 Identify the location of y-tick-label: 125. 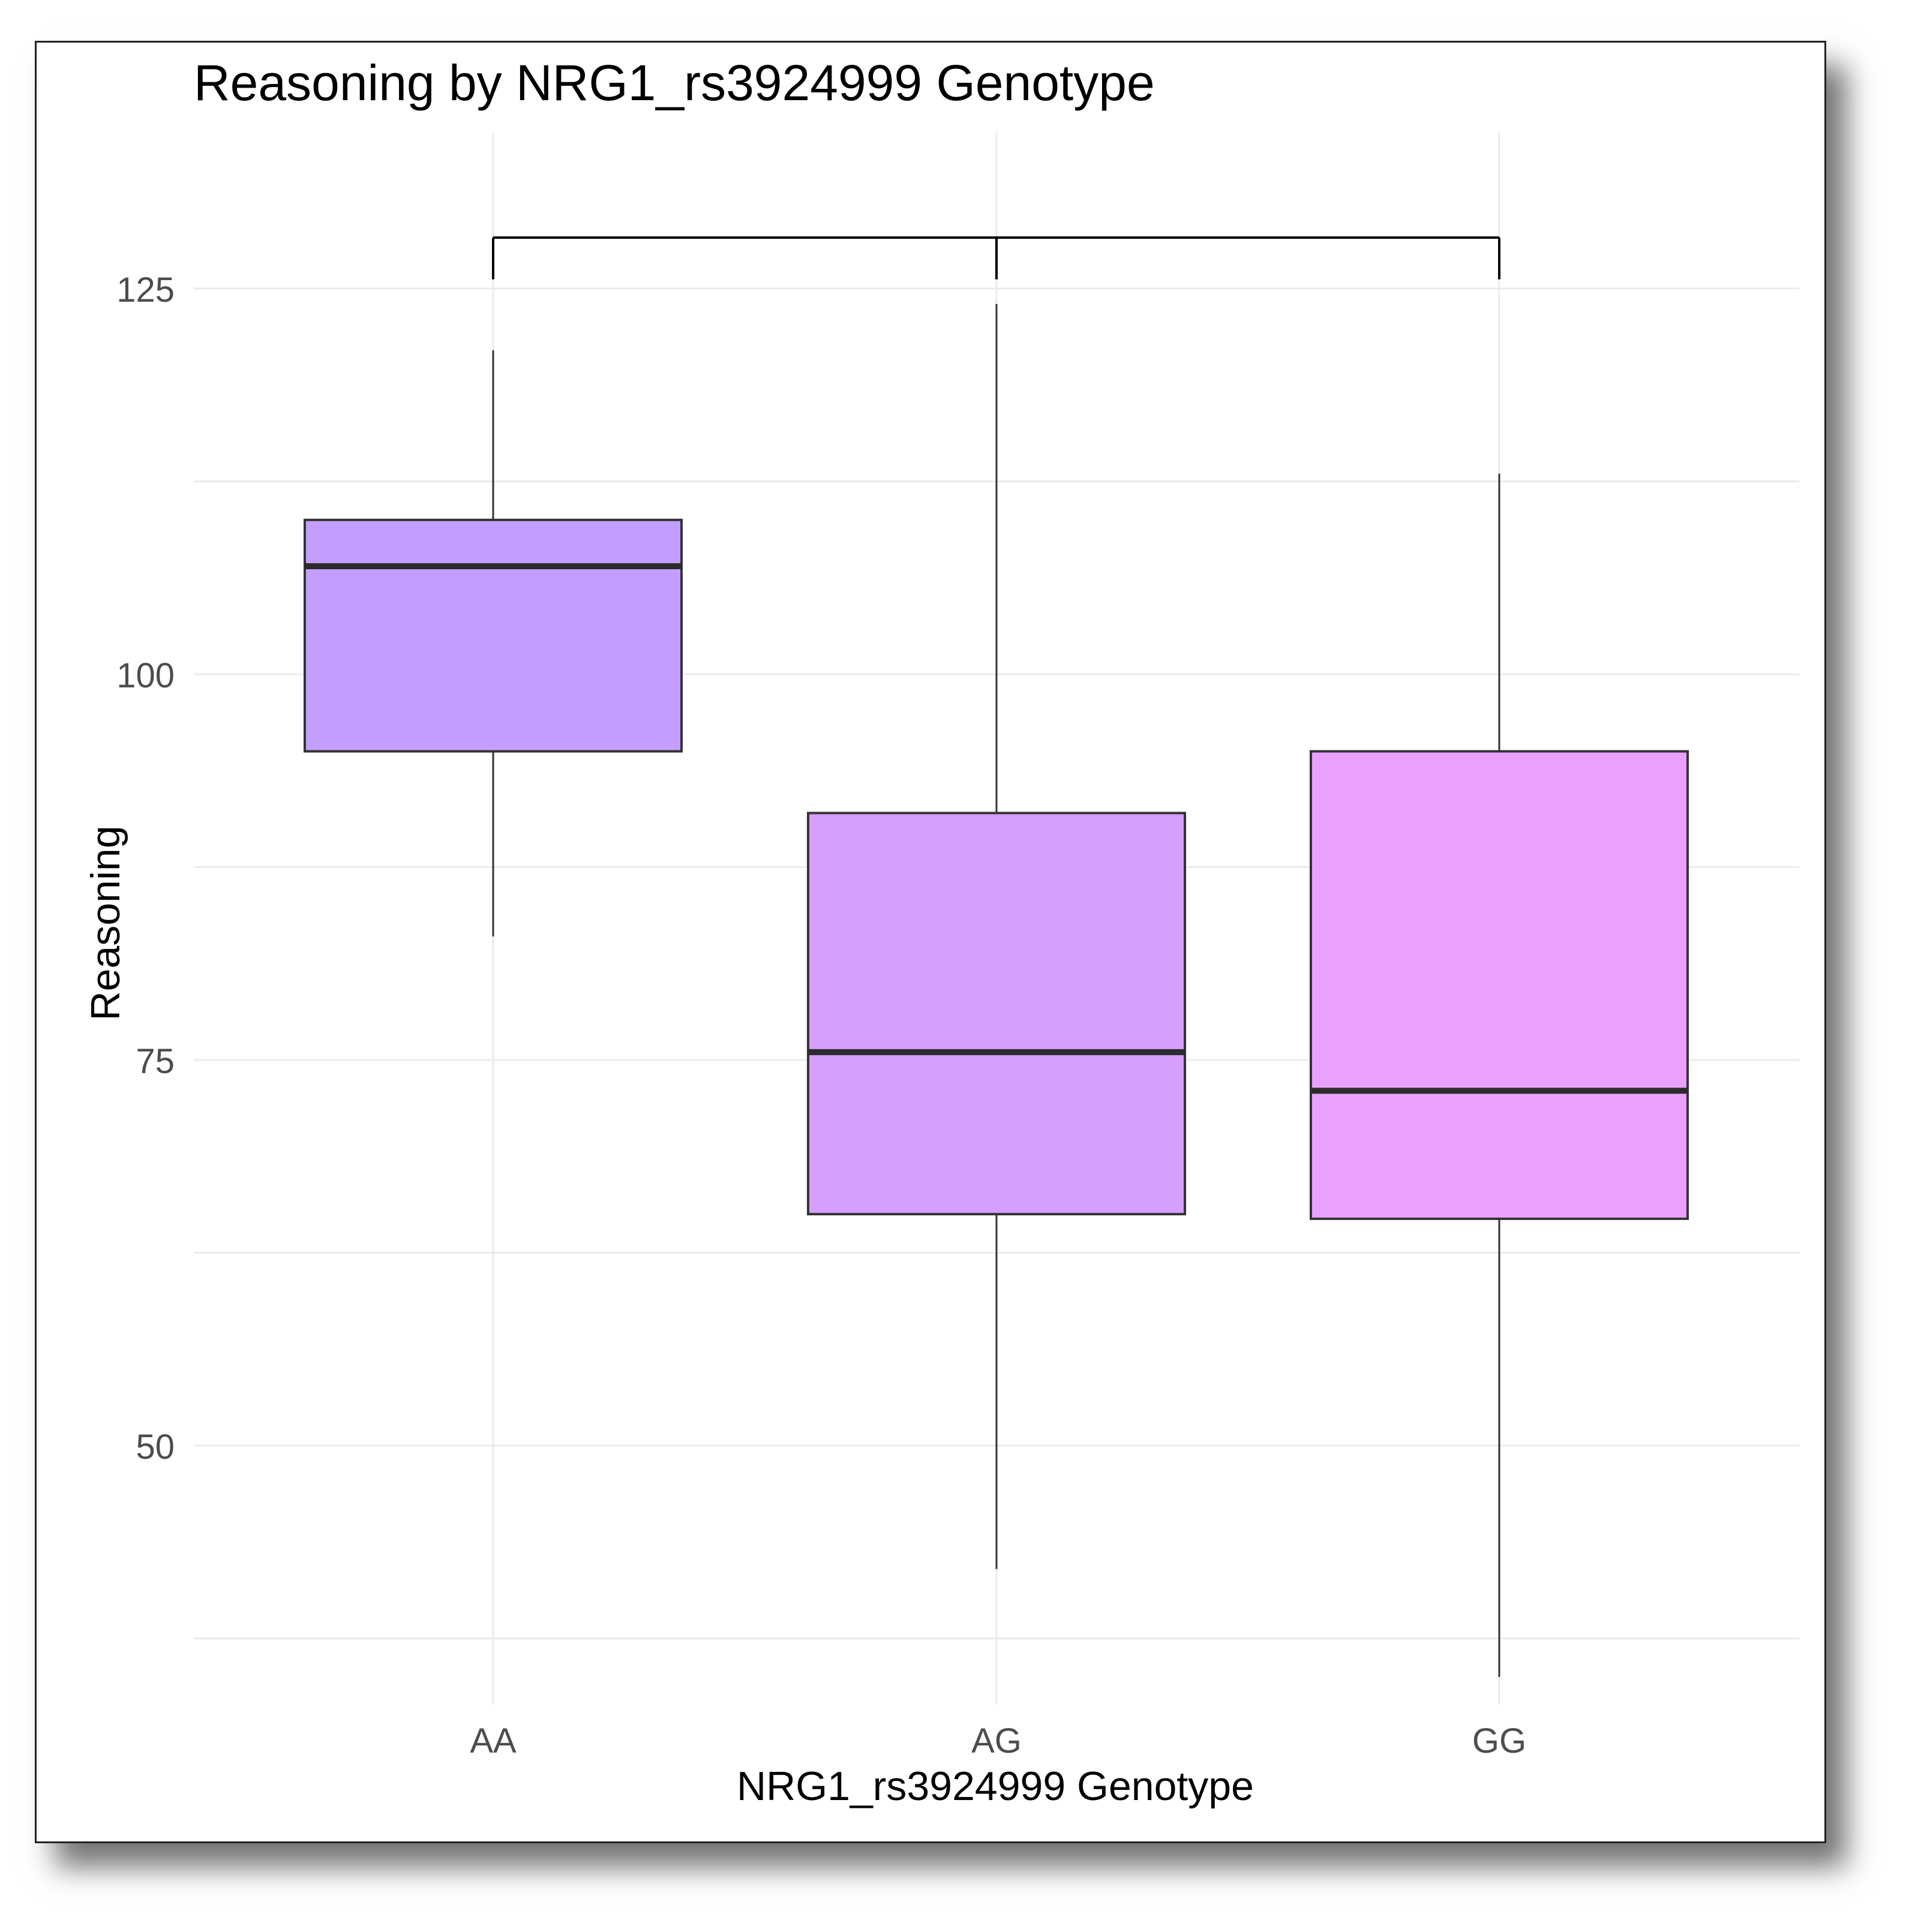
(145, 290).